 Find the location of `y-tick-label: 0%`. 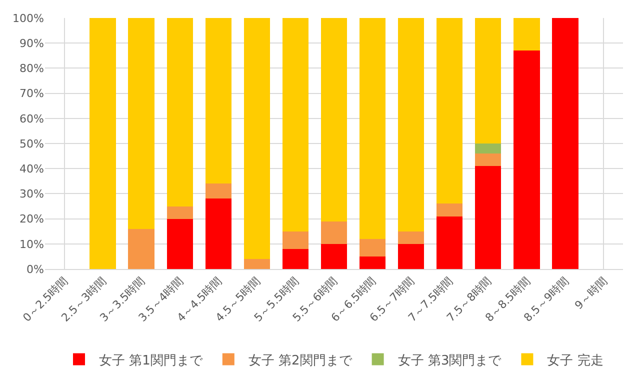

y-tick-label: 0% is located at coordinates (35, 269).